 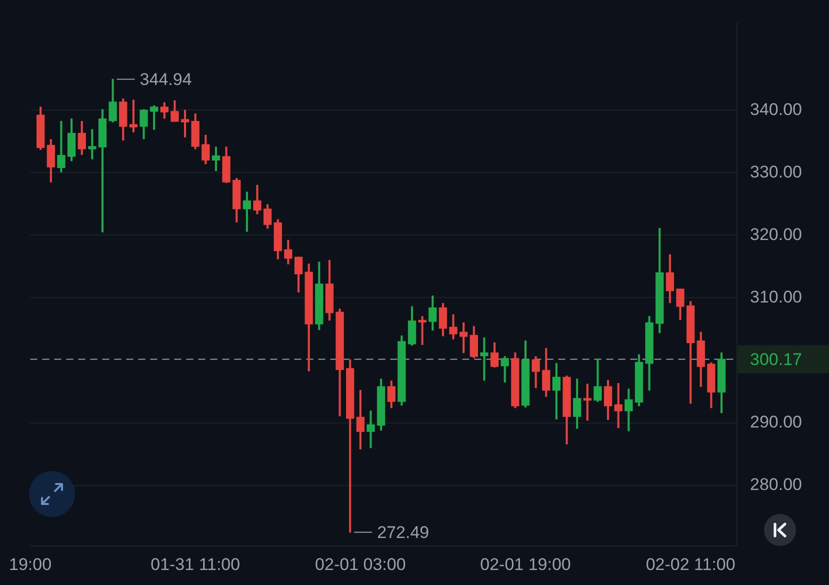 What do you see at coordinates (776, 296) in the screenshot?
I see `y-tick-label: 310.00` at bounding box center [776, 296].